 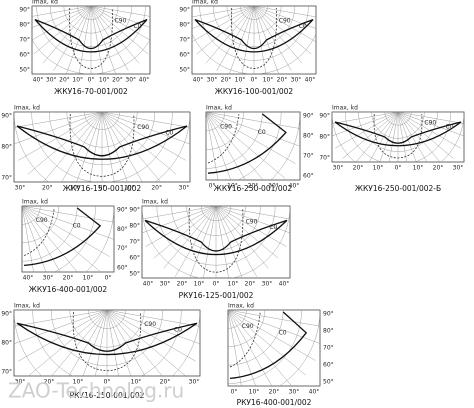 I want to click on panel-caption: ЖКУ16-250-001/002-Б, so click(x=398, y=188).